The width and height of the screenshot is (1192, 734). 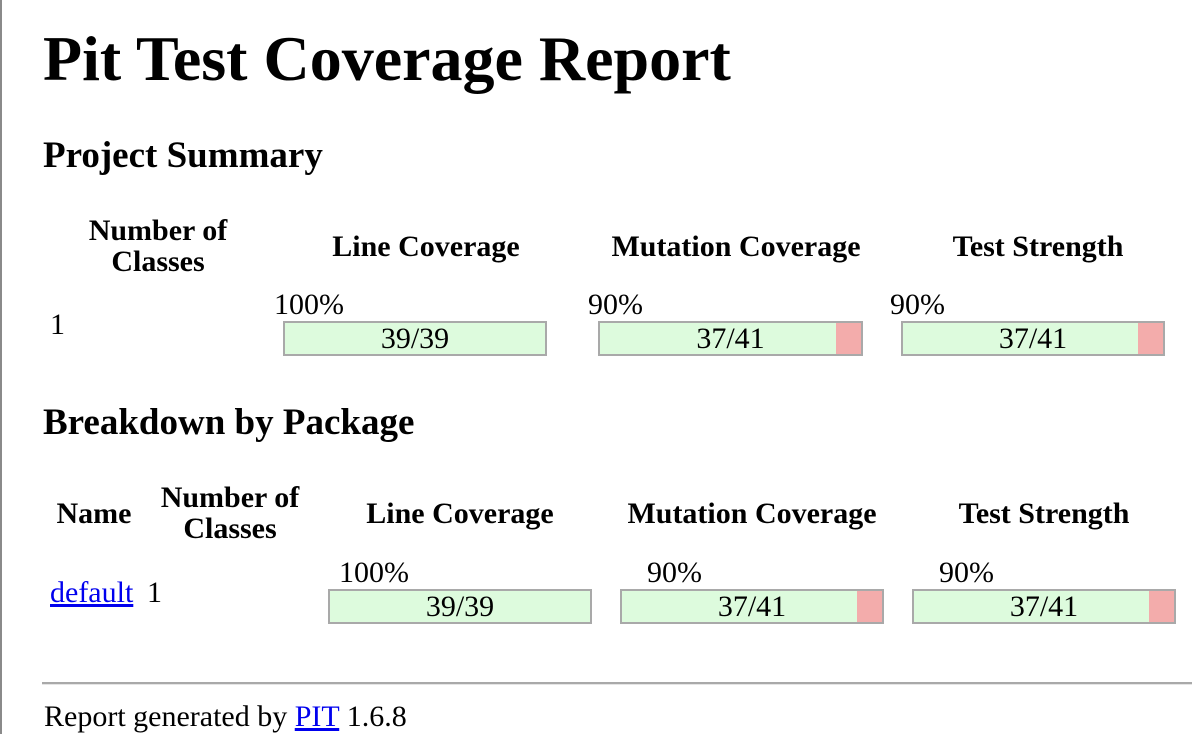 What do you see at coordinates (230, 528) in the screenshot?
I see `bd-header-classes-line2: Classes` at bounding box center [230, 528].